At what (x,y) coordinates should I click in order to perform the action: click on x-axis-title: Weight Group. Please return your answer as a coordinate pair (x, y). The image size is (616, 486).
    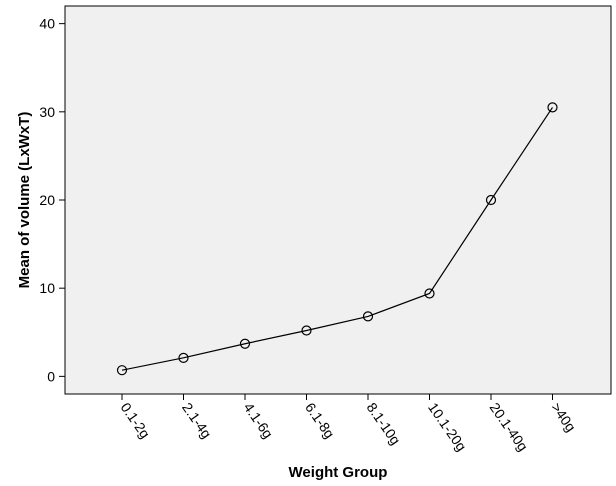
    Looking at the image, I should click on (338, 472).